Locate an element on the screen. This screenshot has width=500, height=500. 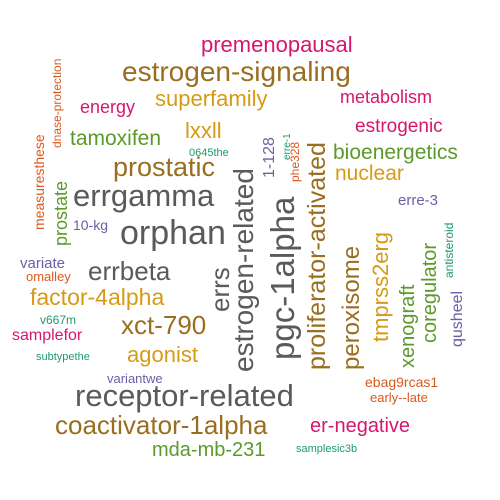
word: dnase-protection is located at coordinates (57, 103).